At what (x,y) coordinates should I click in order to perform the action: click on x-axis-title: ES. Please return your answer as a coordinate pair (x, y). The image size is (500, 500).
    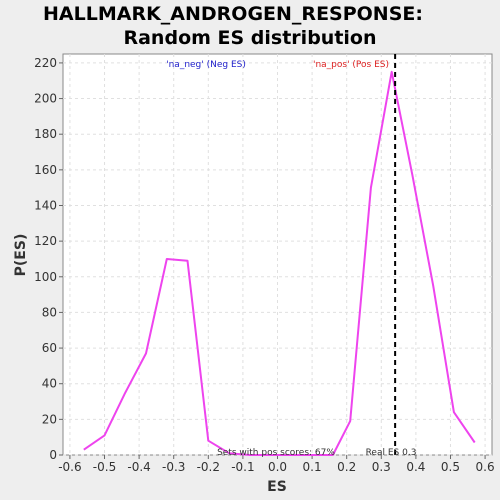
    Looking at the image, I should click on (277, 487).